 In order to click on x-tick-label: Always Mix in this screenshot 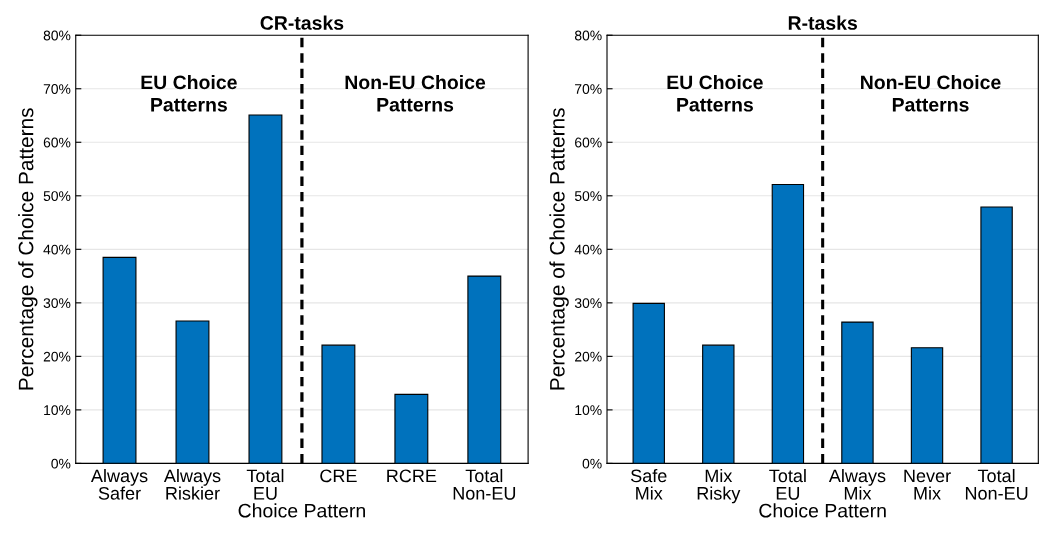, I will do `click(857, 484)`.